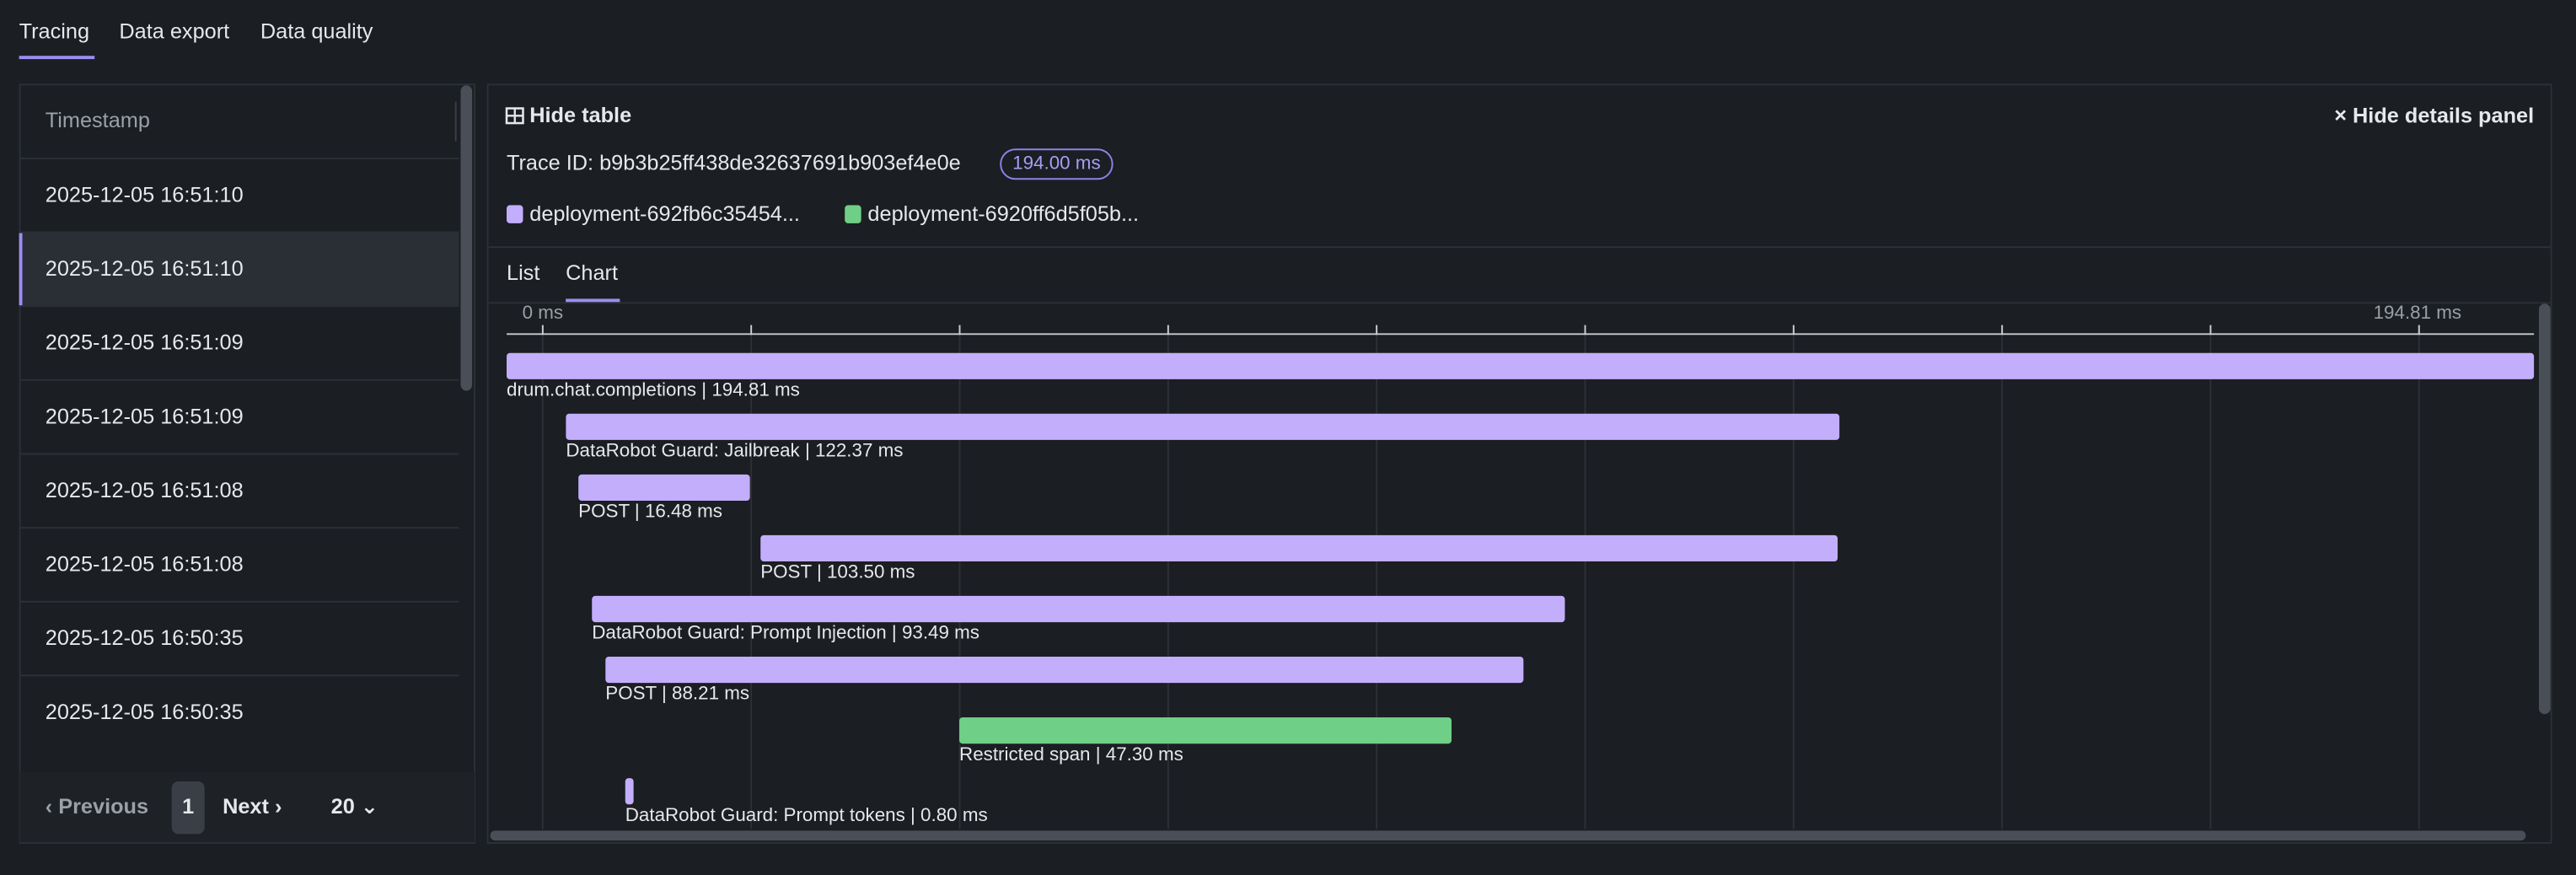 This screenshot has width=2576, height=875. I want to click on axis-label: 0 ms, so click(543, 312).